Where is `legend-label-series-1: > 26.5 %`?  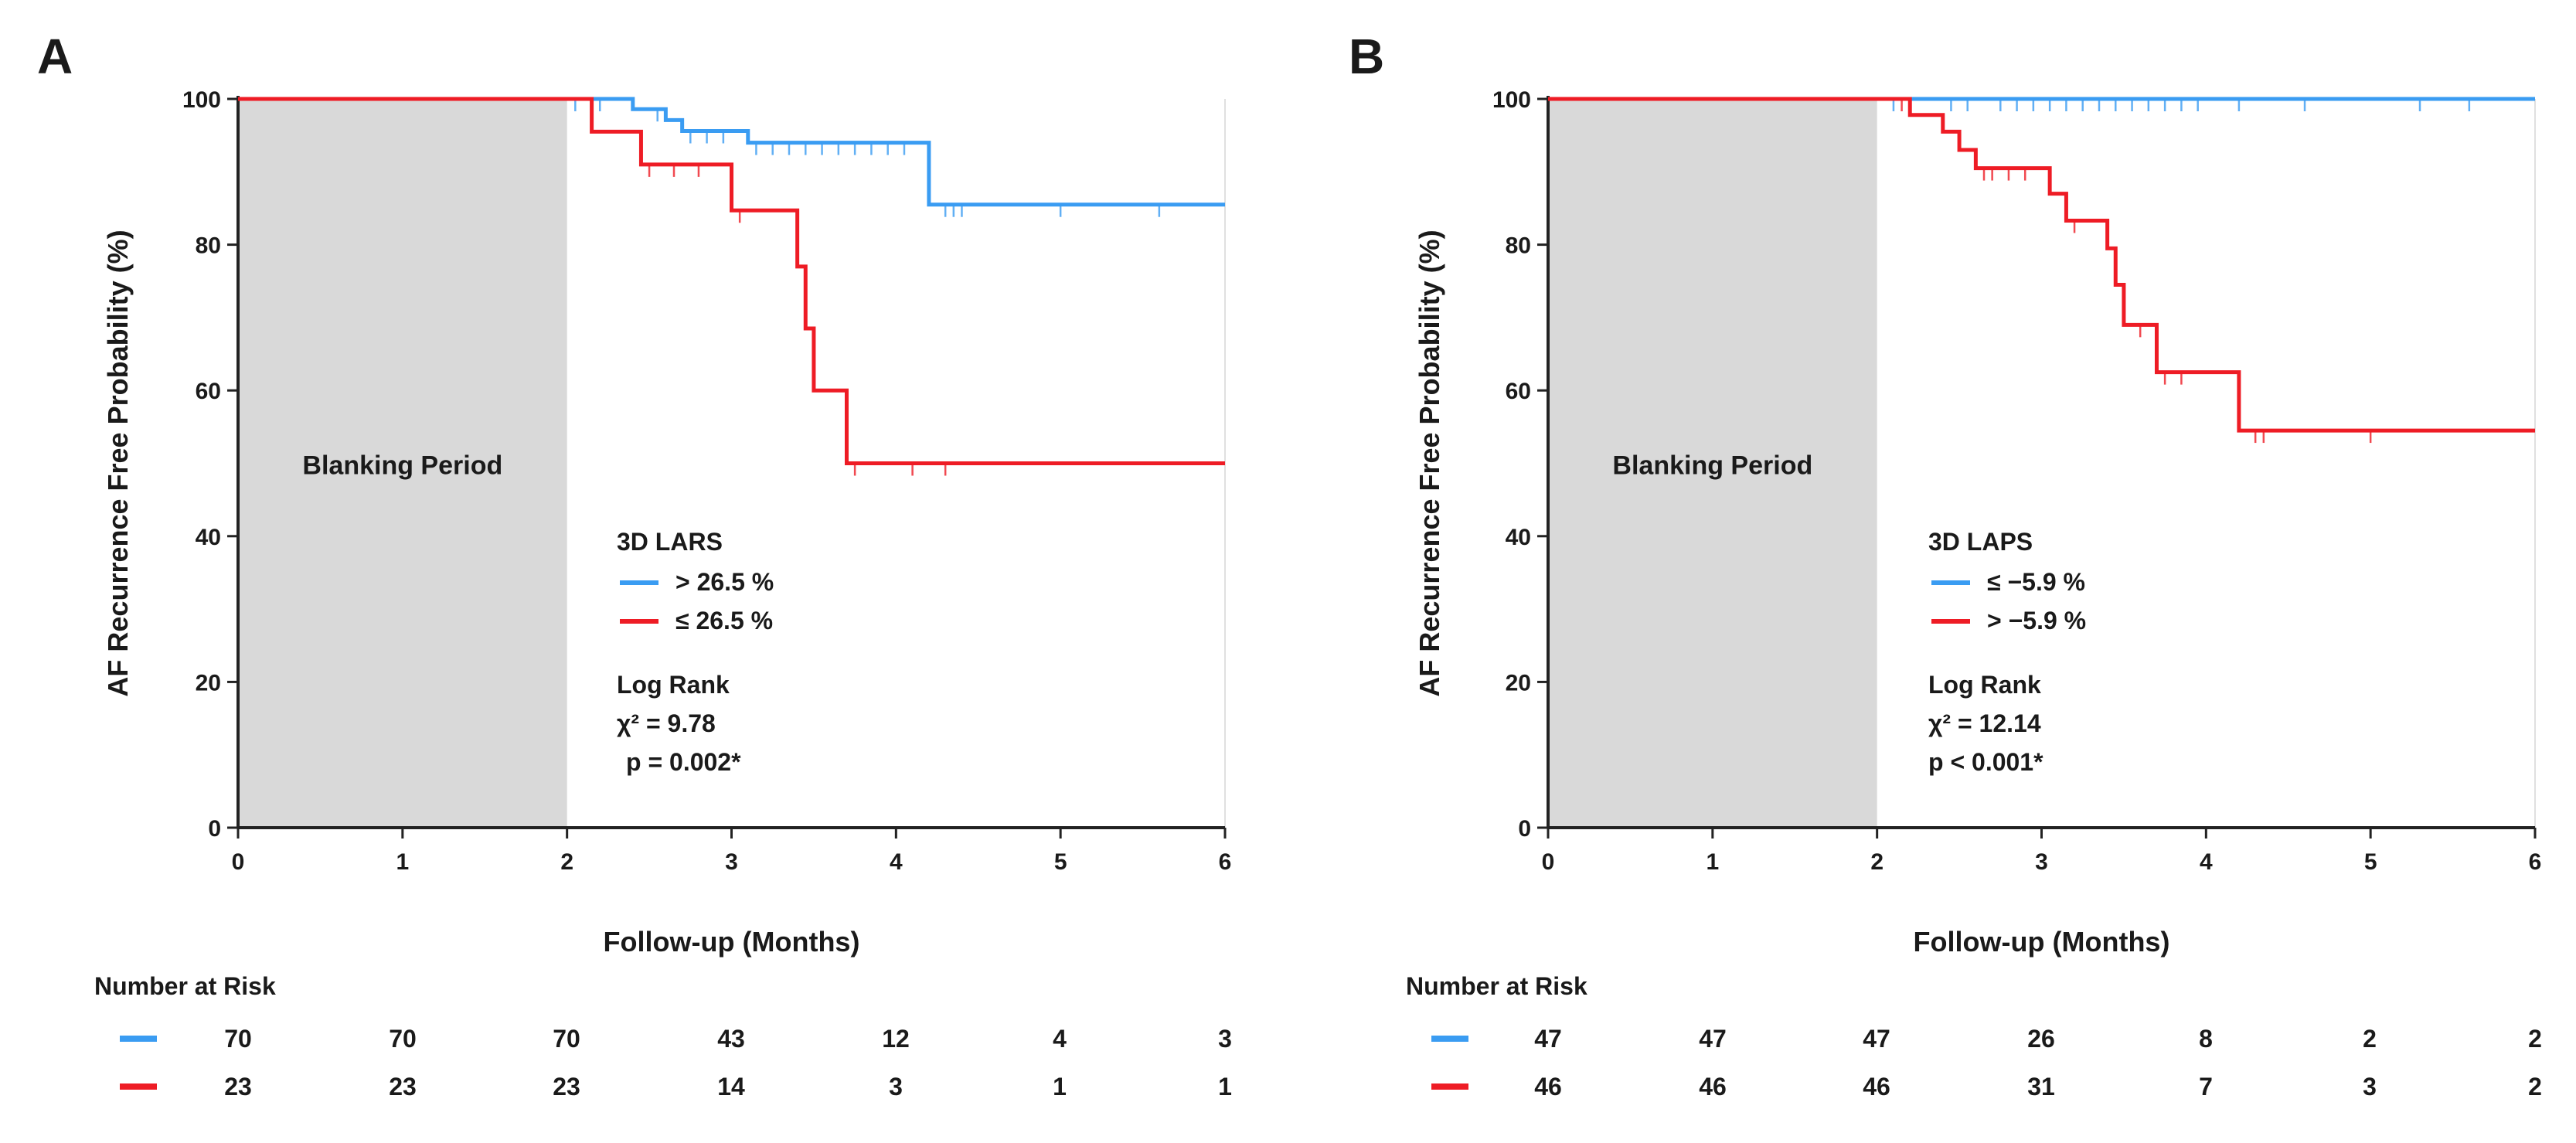 legend-label-series-1: > 26.5 % is located at coordinates (724, 582).